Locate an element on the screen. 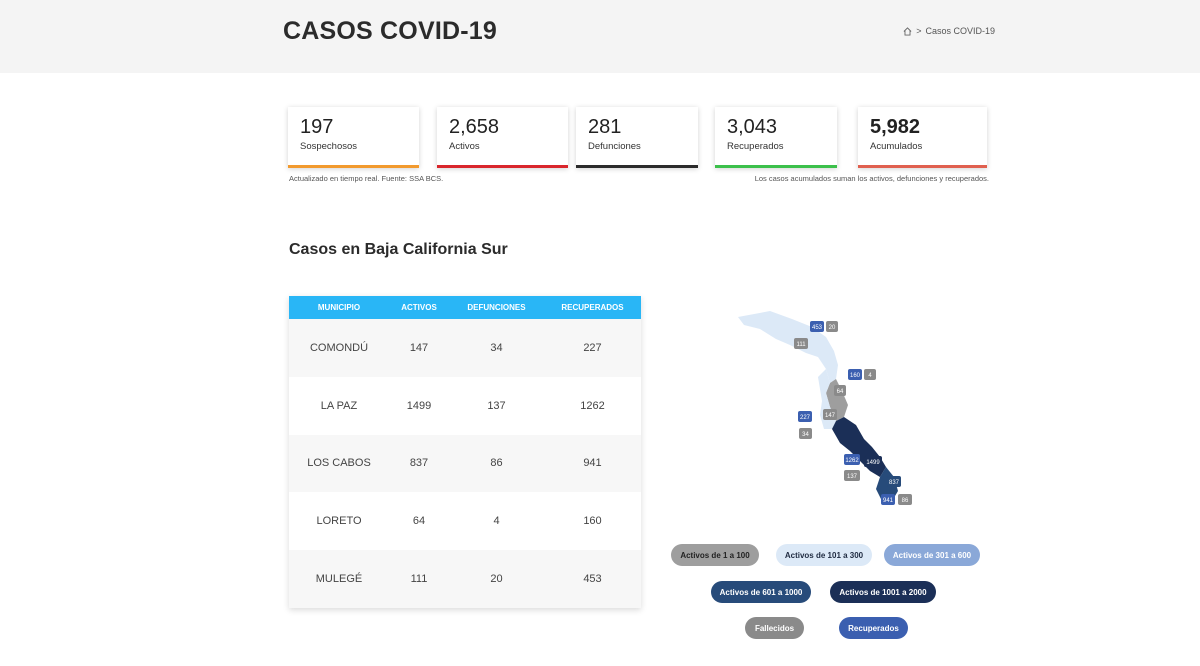 The width and height of the screenshot is (1200, 666). map-badge: 227 is located at coordinates (805, 416).